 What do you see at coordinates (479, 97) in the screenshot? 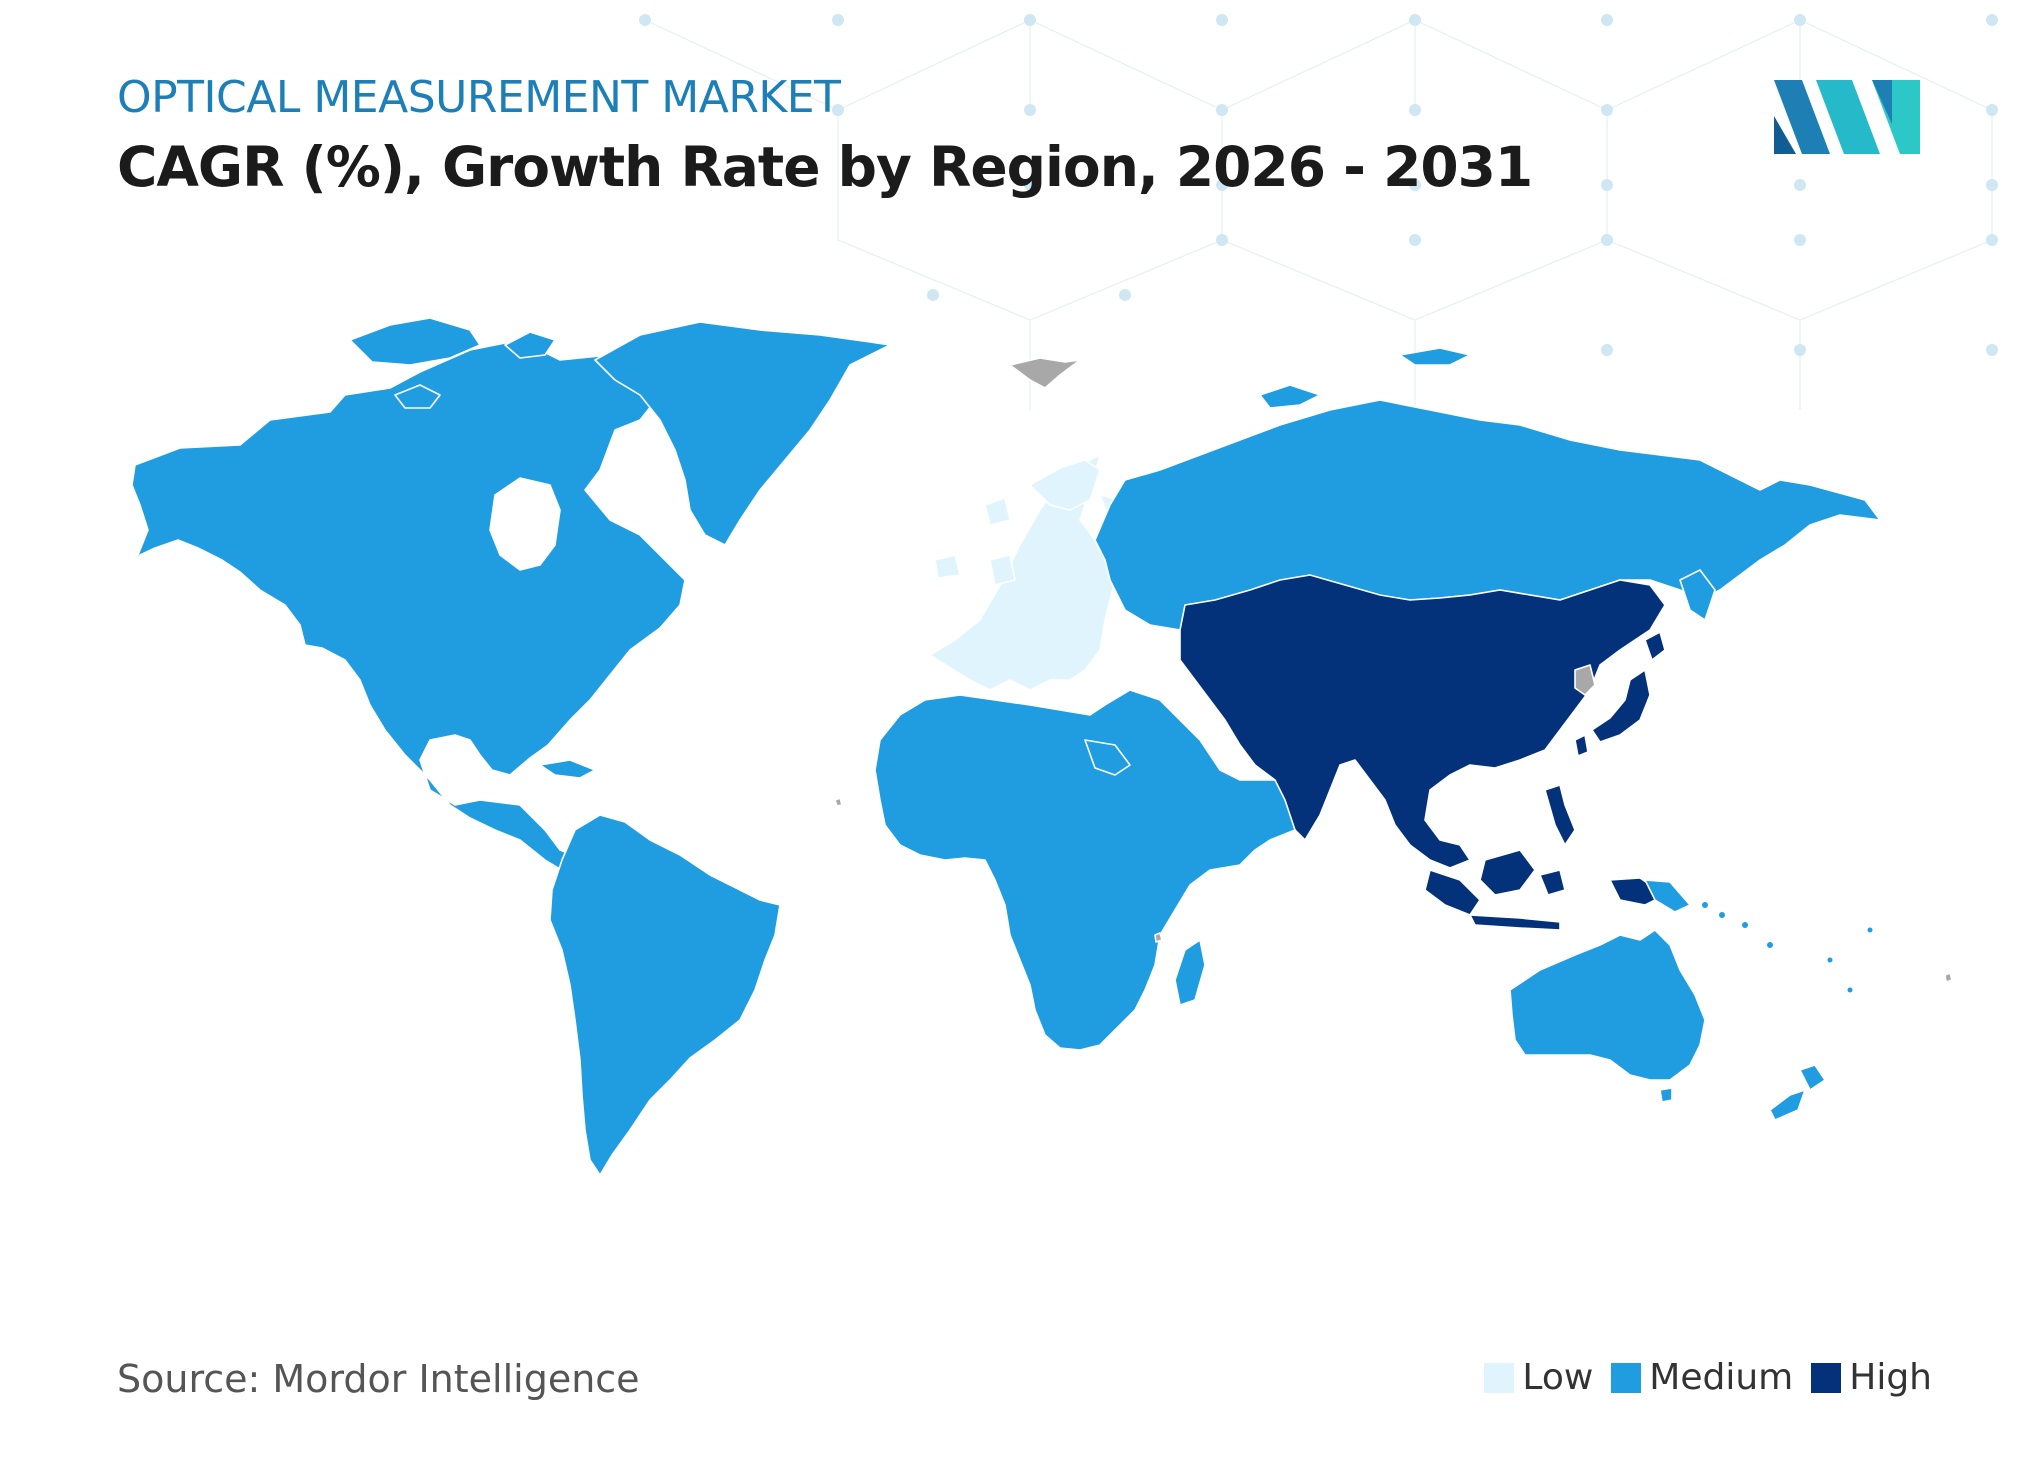
I see `chart-subtitle: OPTICAL MEASUREMENT MARKET` at bounding box center [479, 97].